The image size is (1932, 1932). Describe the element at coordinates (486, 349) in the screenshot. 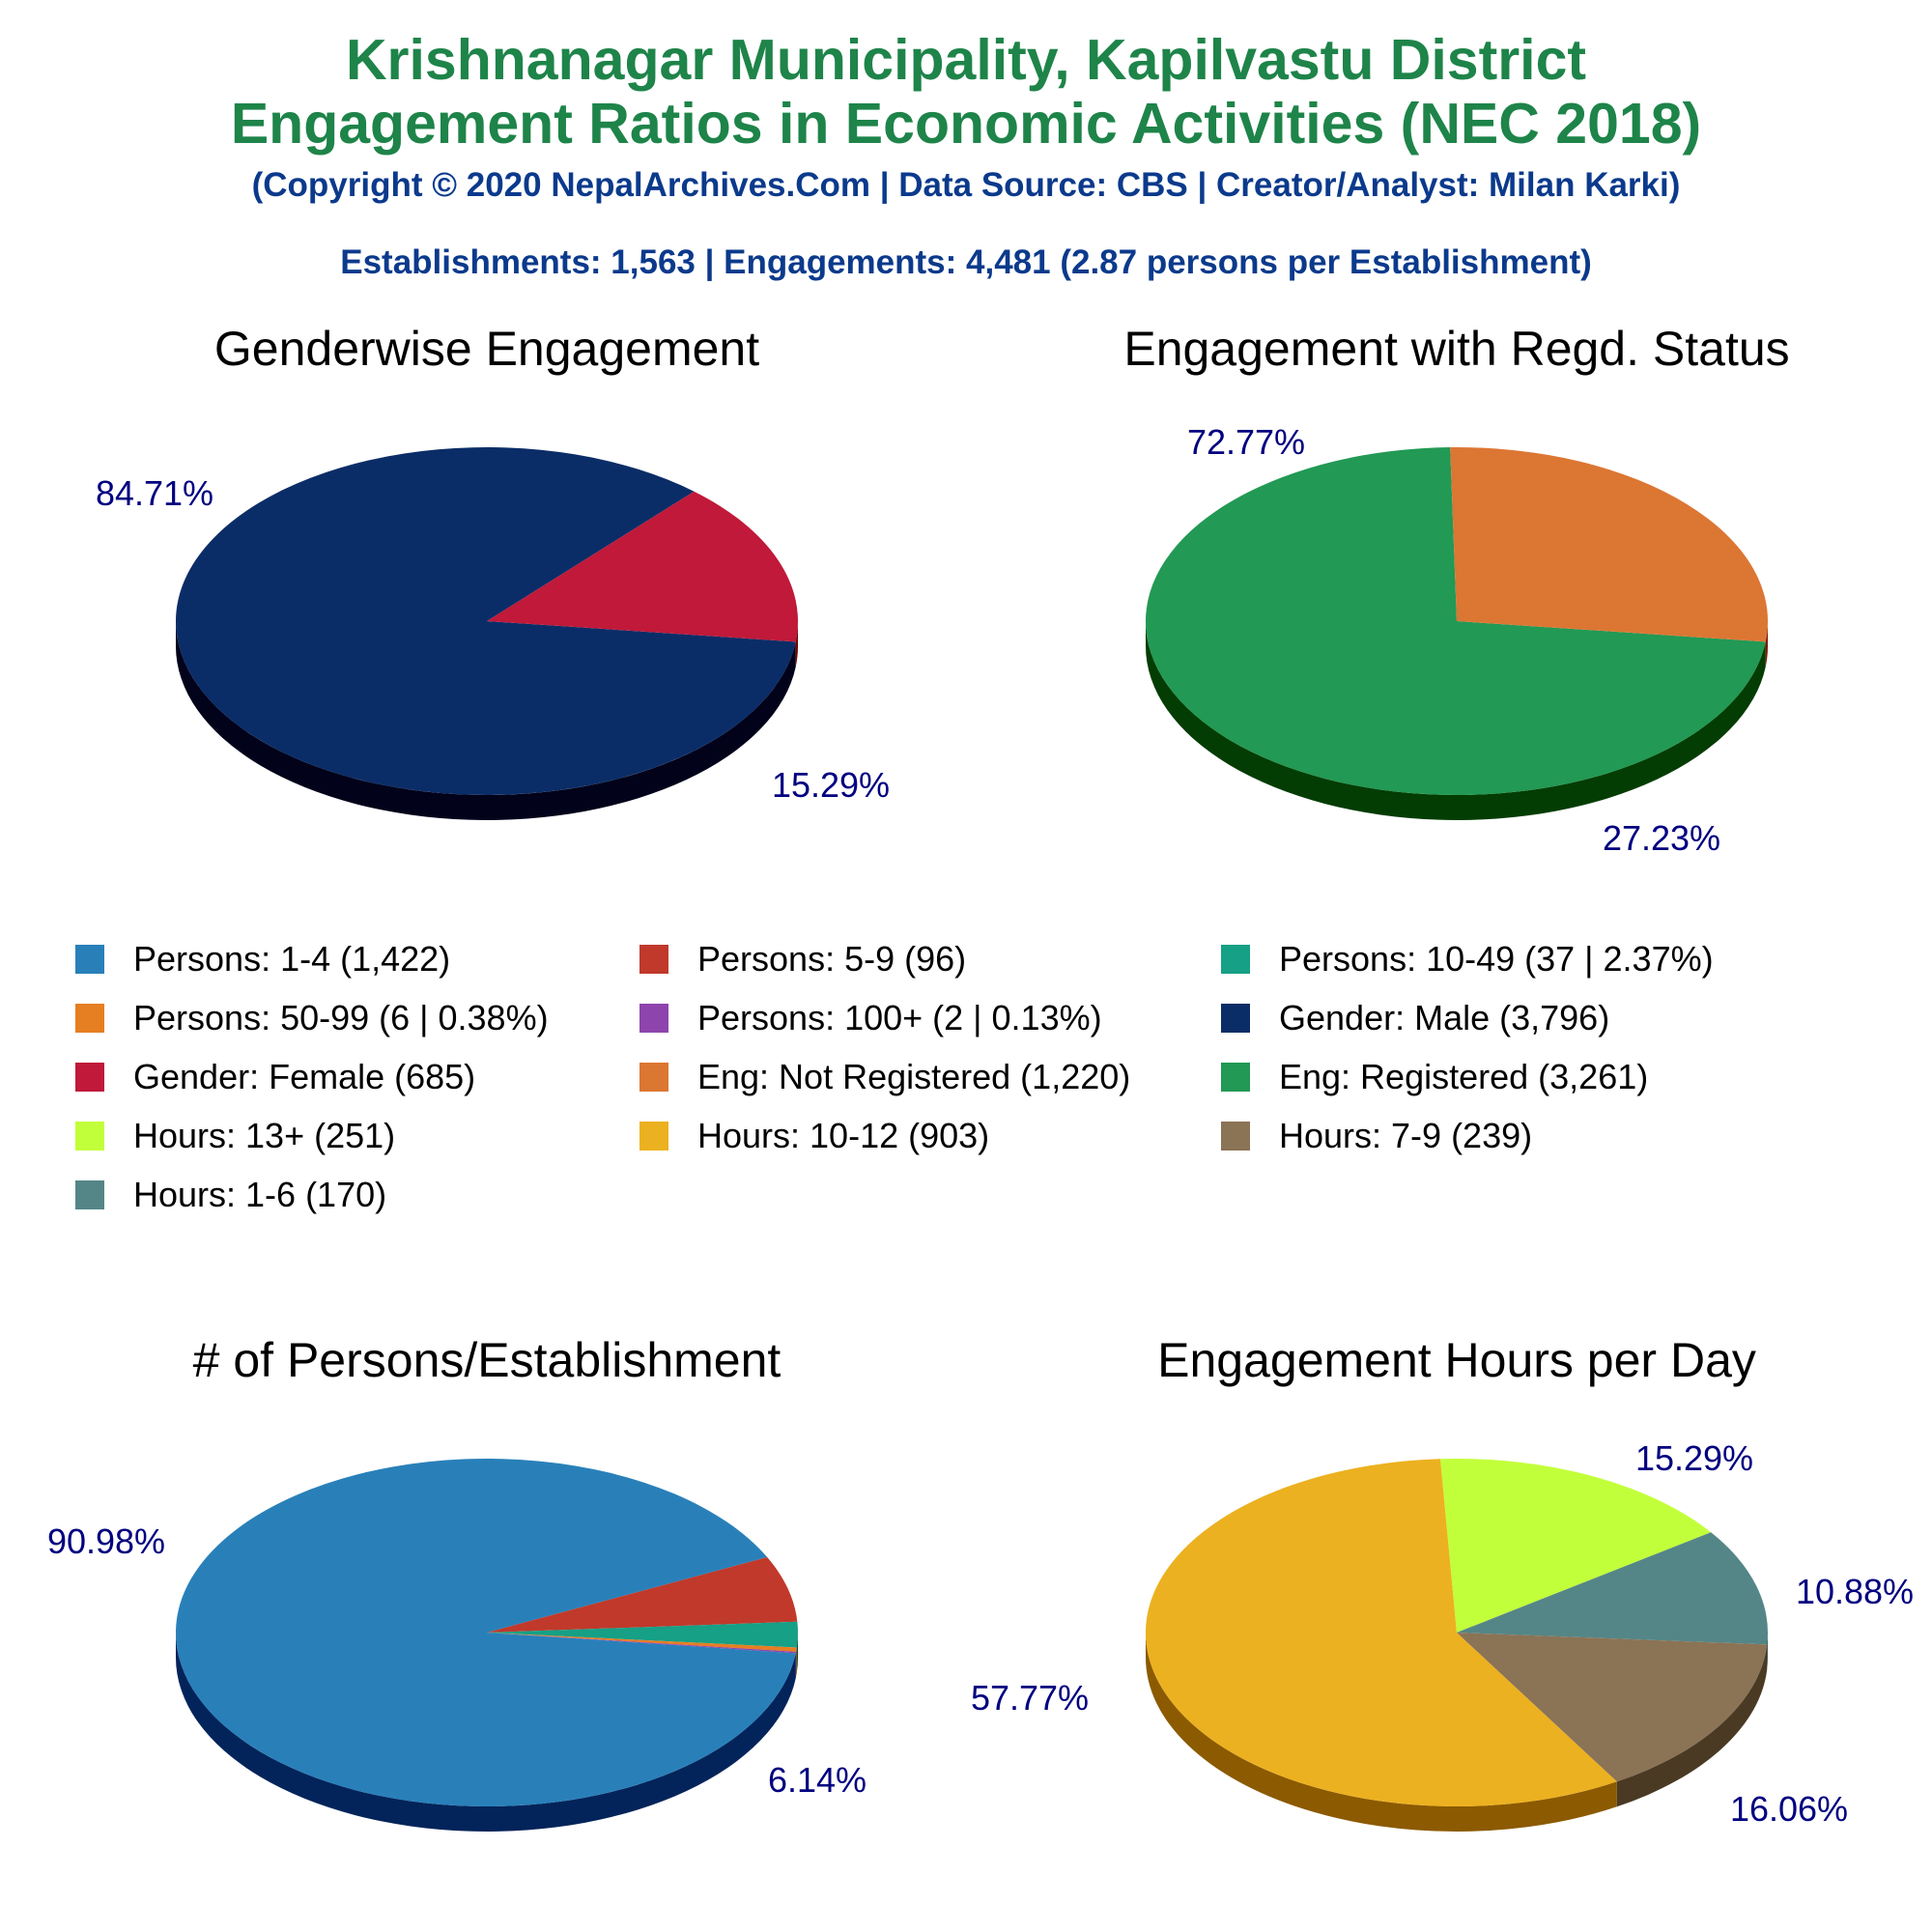

I see `pie-chart-title: Genderwise Engagement` at that location.